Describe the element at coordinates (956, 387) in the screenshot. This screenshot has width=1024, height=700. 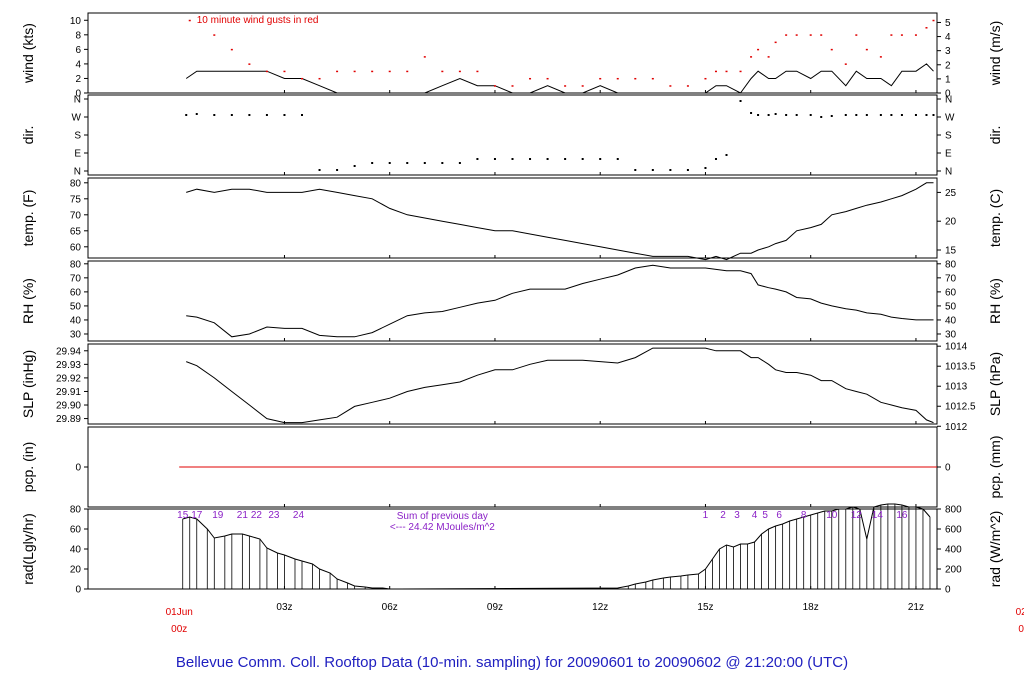
I see `slp-ytick-label-right: 1013` at that location.